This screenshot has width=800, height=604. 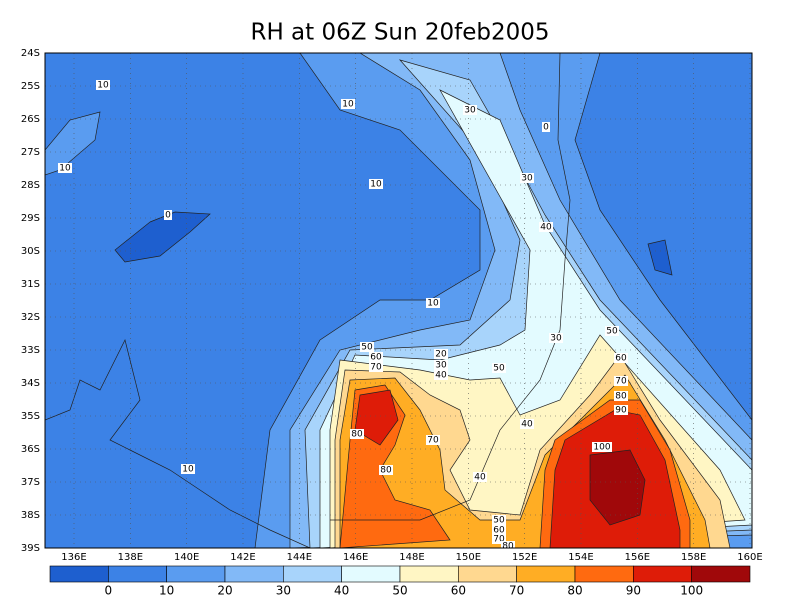 What do you see at coordinates (30, 515) in the screenshot?
I see `lat-label: 38S` at bounding box center [30, 515].